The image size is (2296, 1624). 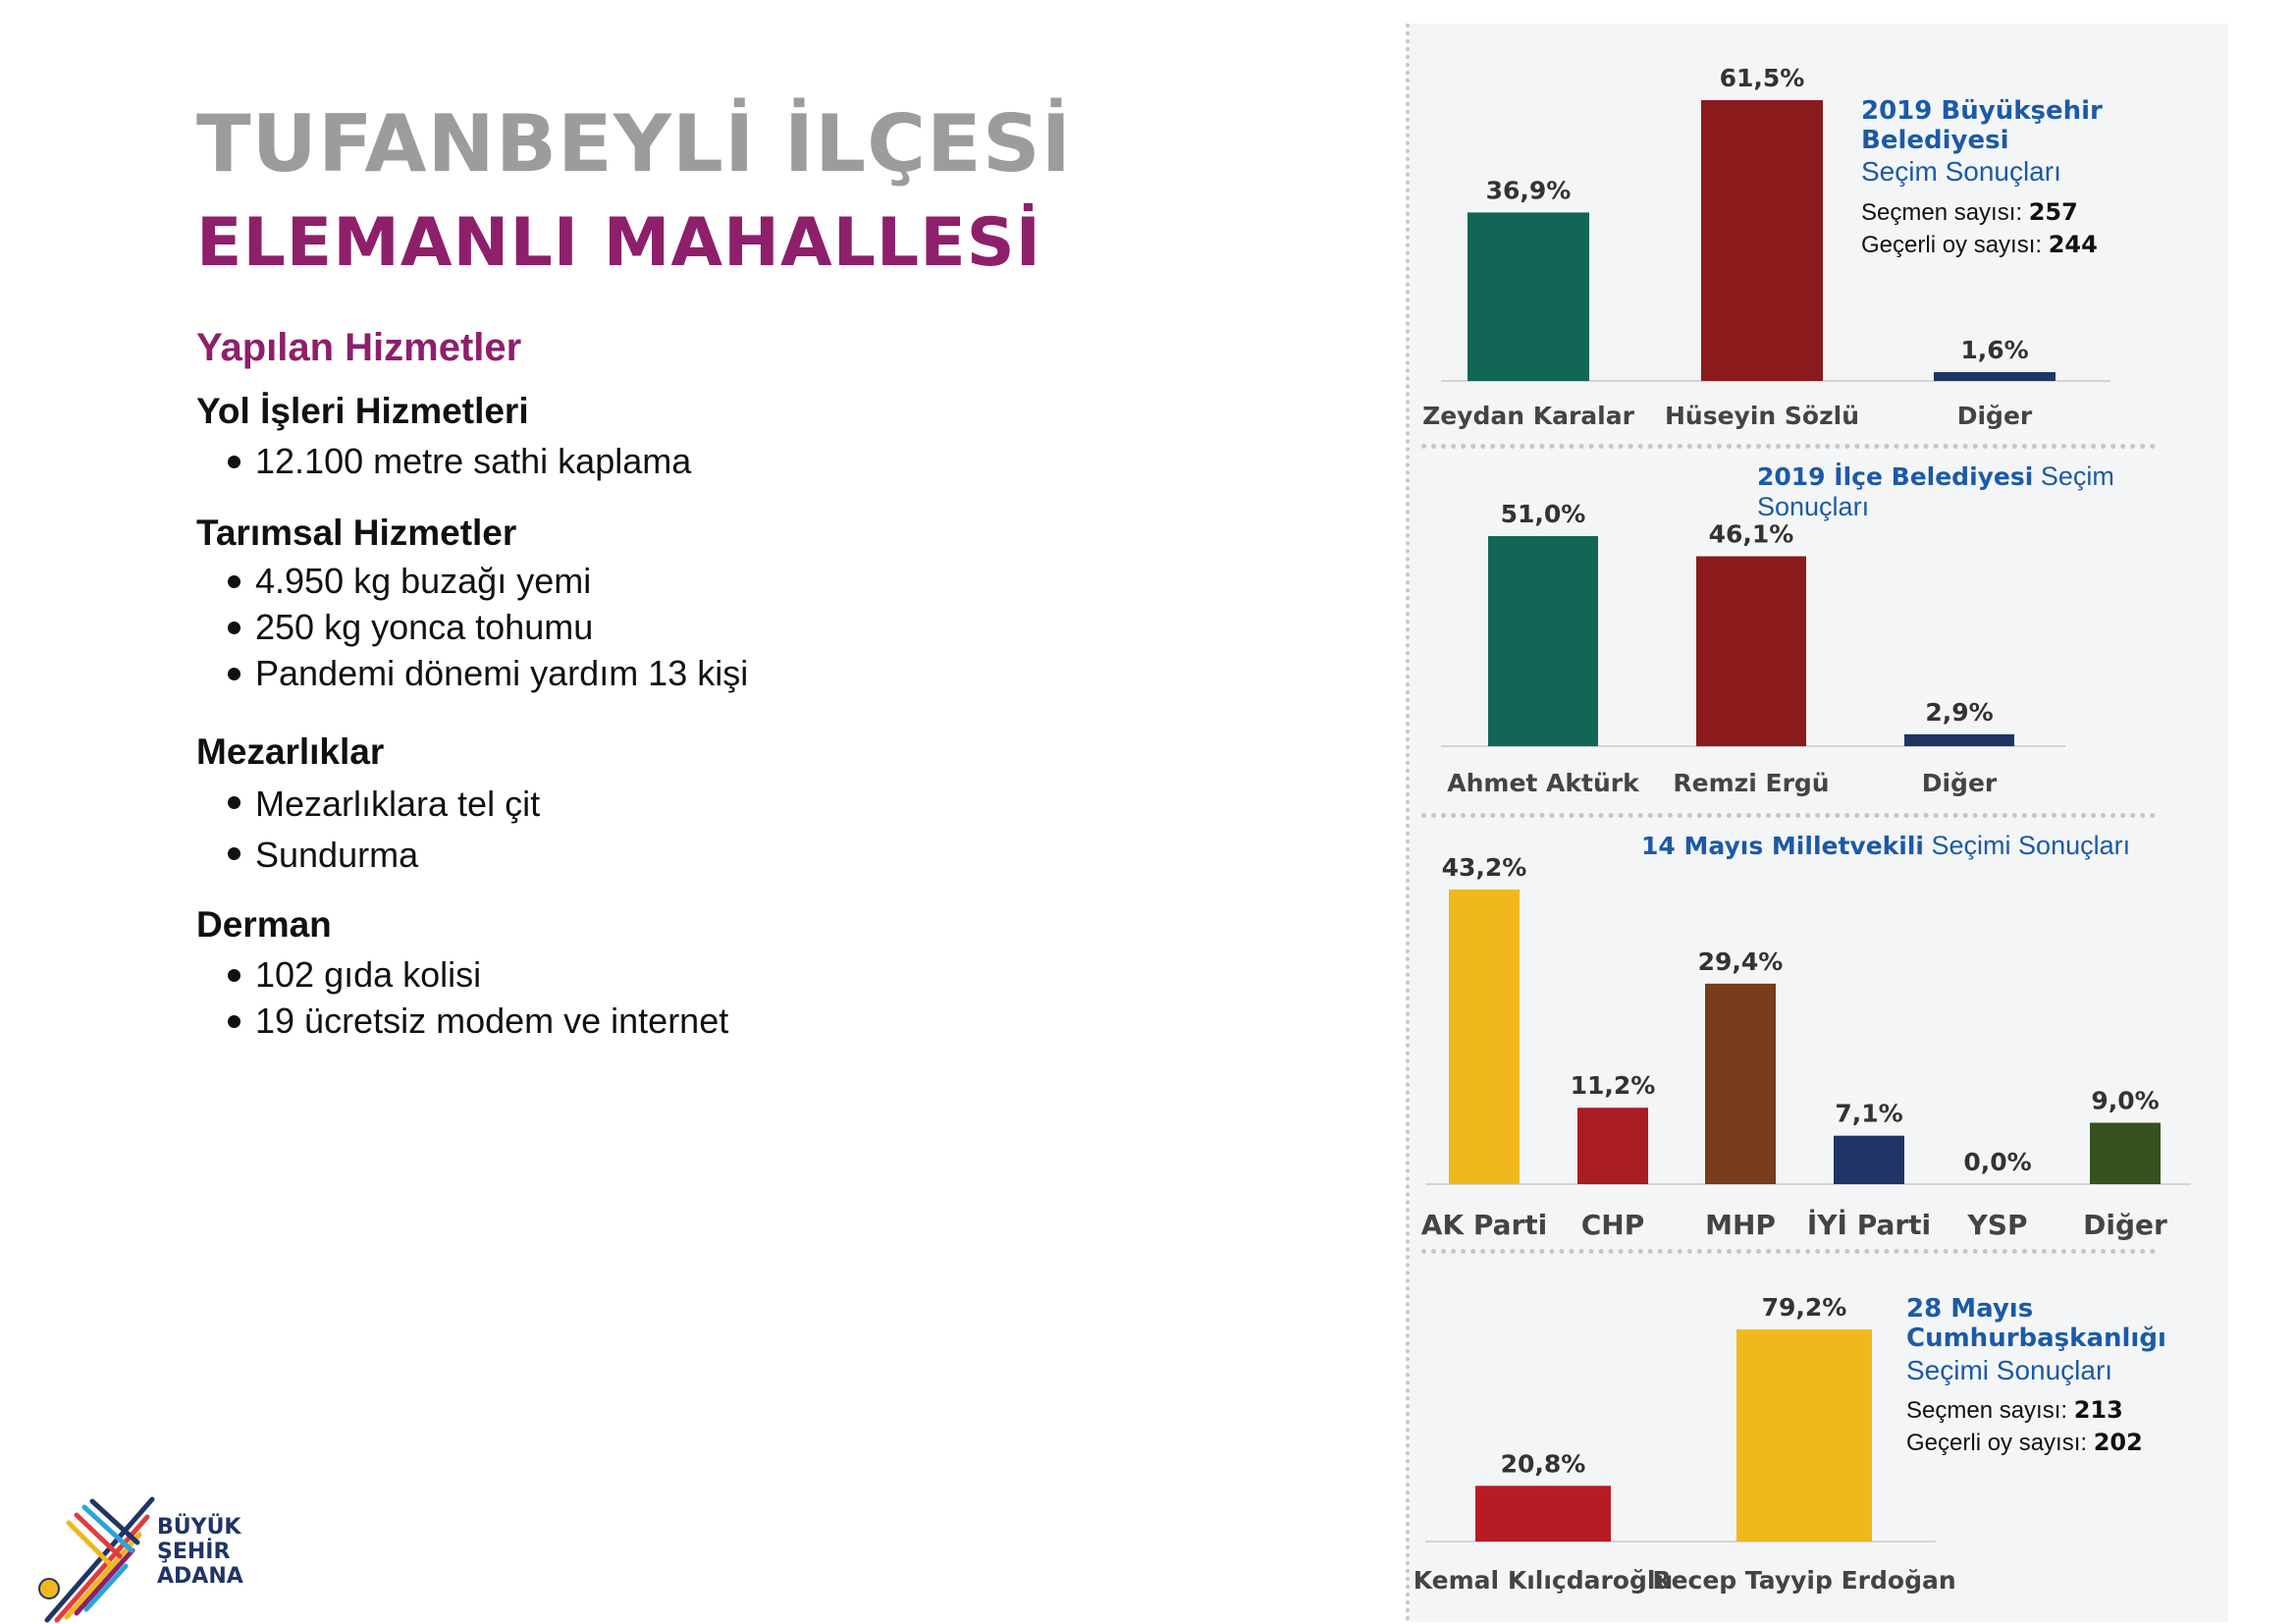 What do you see at coordinates (200, 1576) in the screenshot?
I see `logo-line: ADANA` at bounding box center [200, 1576].